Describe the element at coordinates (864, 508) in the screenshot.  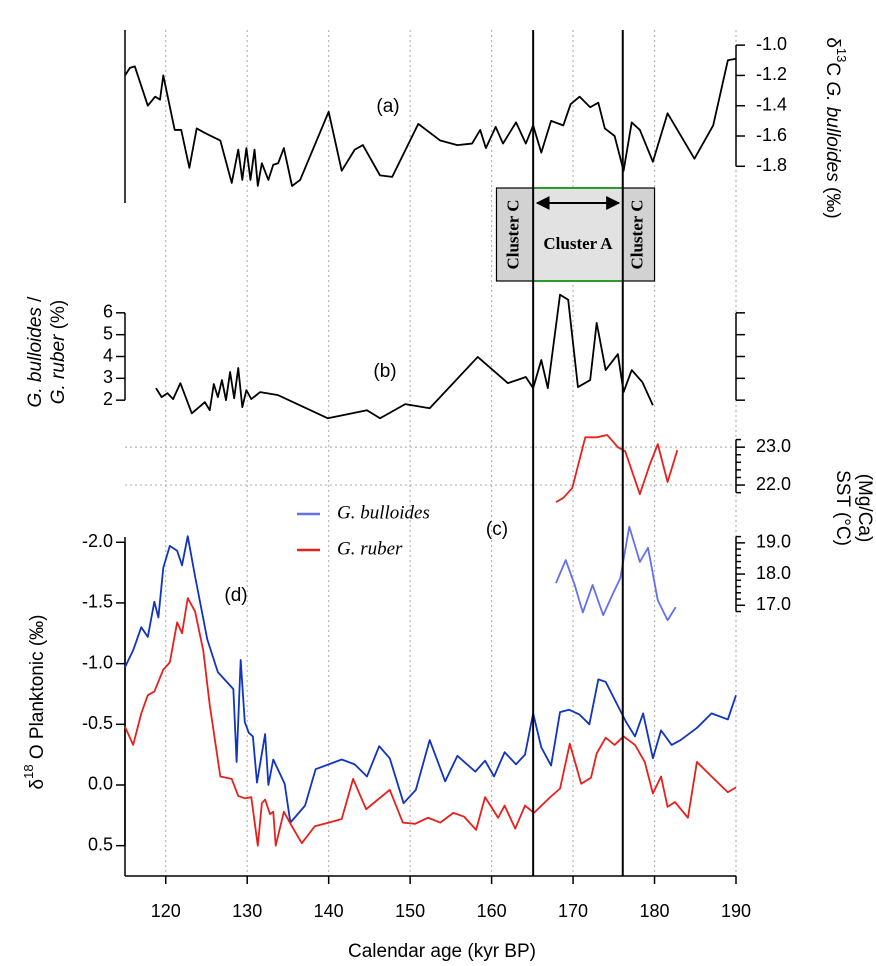
I see `y-axis-label: (Mg/Ca)` at that location.